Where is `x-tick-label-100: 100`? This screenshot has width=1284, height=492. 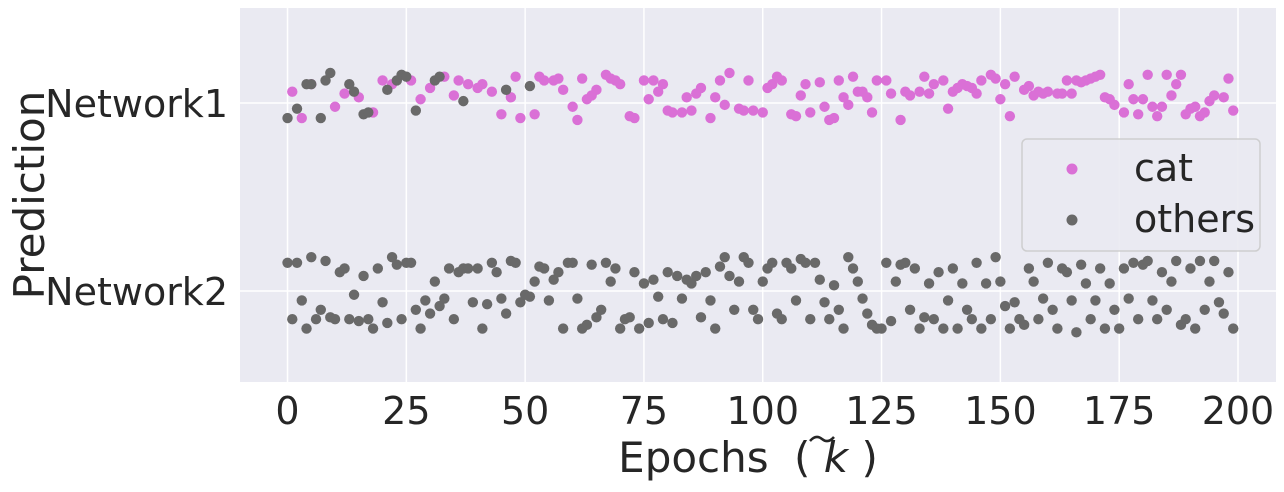 x-tick-label-100: 100 is located at coordinates (762, 411).